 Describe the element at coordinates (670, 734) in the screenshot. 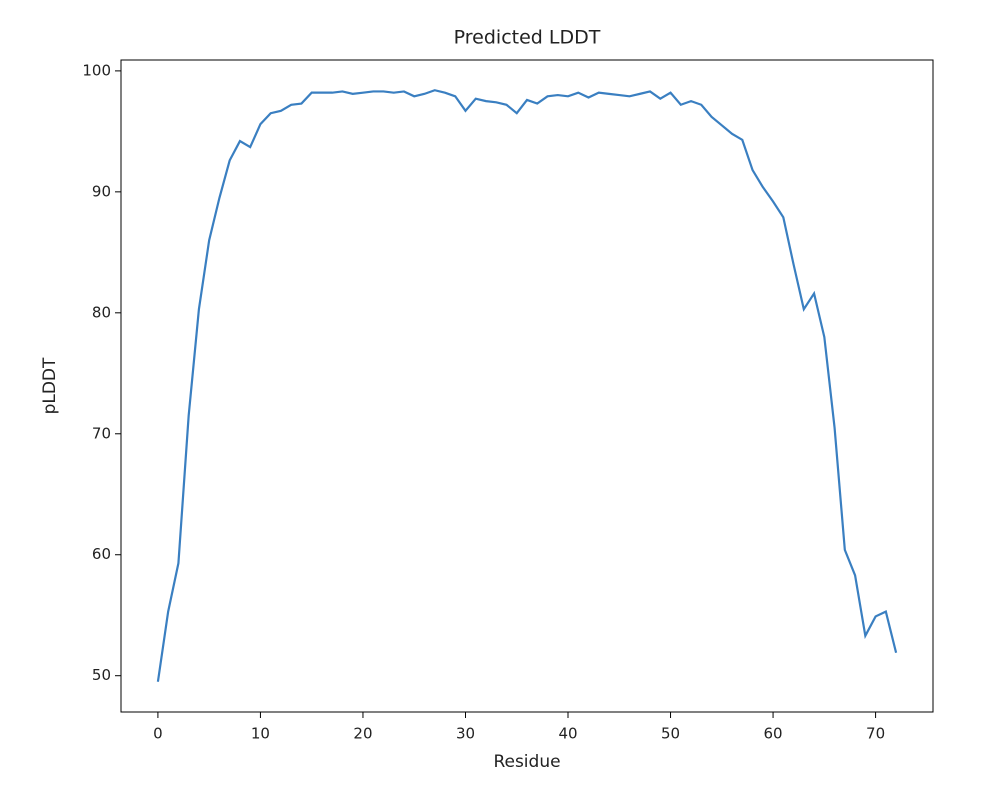

I see `x-tick-label: 50` at that location.